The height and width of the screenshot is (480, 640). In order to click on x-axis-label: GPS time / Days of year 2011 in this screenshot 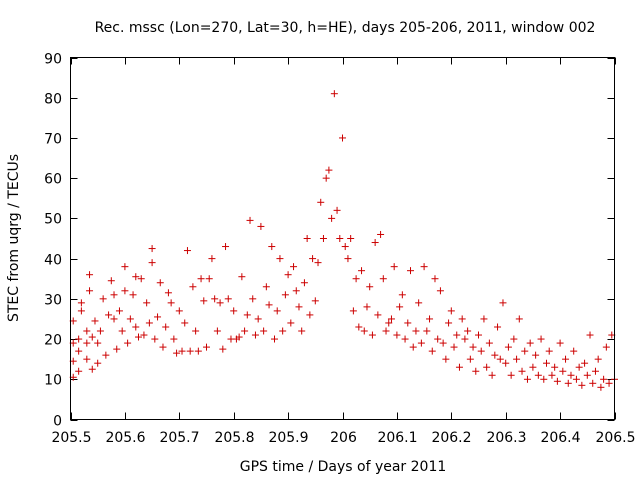, I will do `click(343, 467)`.